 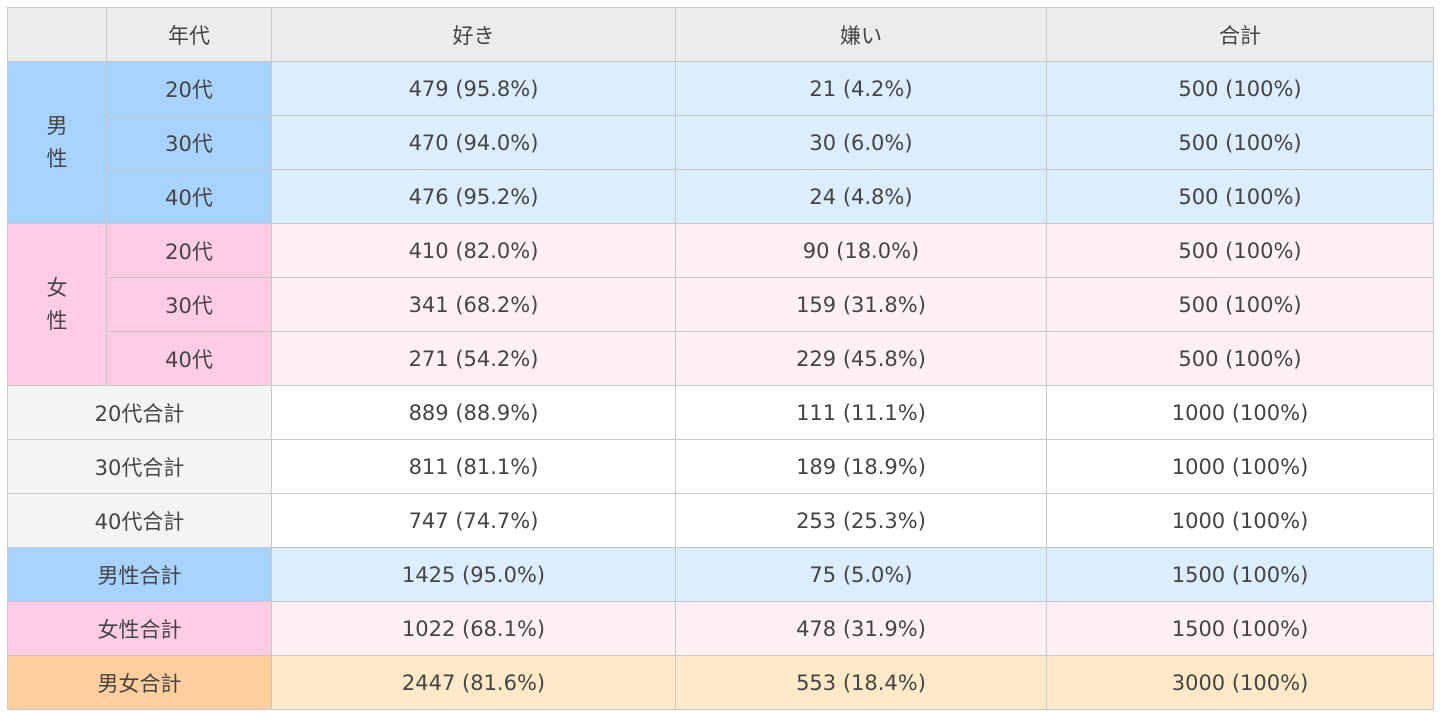 I want to click on like-cell: 2447 (81.6%), so click(x=473, y=682).